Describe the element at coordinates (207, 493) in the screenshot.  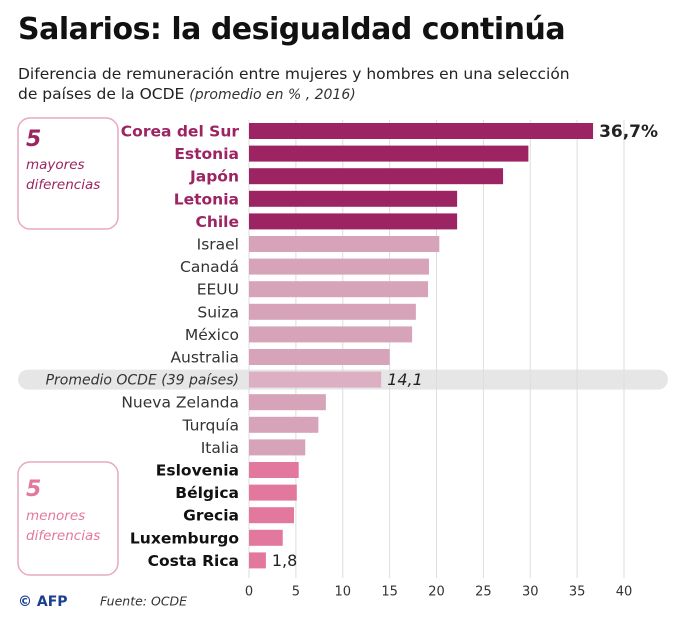
I see `y-tick-label: Bélgica` at that location.